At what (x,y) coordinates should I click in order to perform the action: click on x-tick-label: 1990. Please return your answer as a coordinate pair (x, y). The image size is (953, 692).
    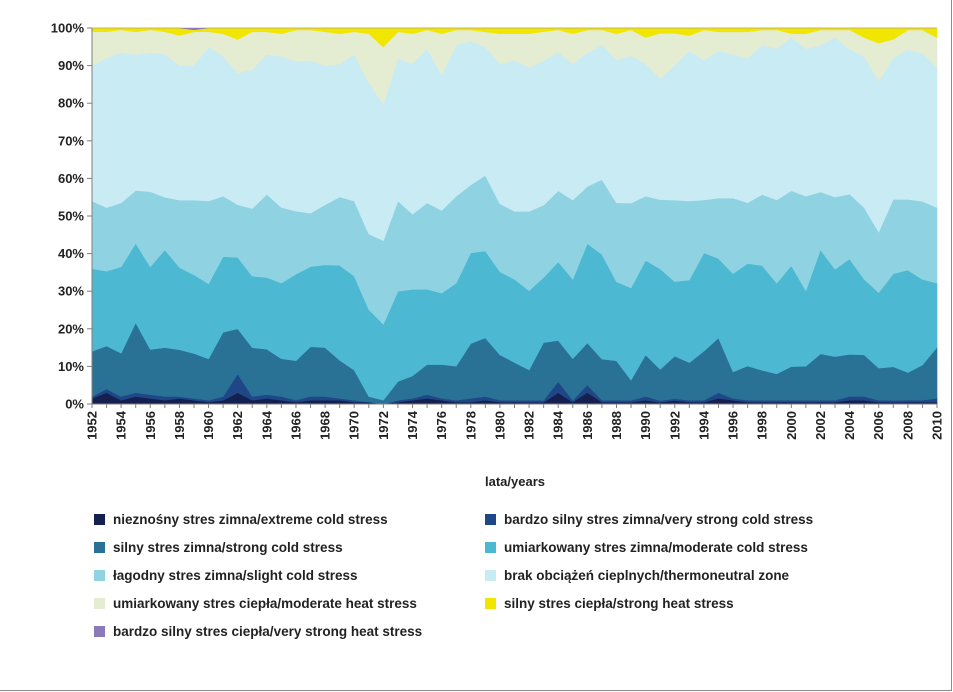
    Looking at the image, I should click on (645, 425).